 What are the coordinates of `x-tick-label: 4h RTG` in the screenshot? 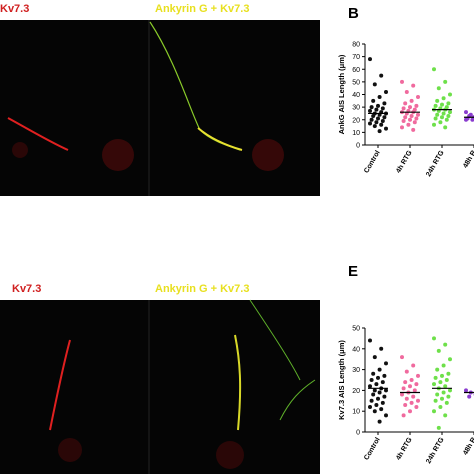 It's located at (404, 449).